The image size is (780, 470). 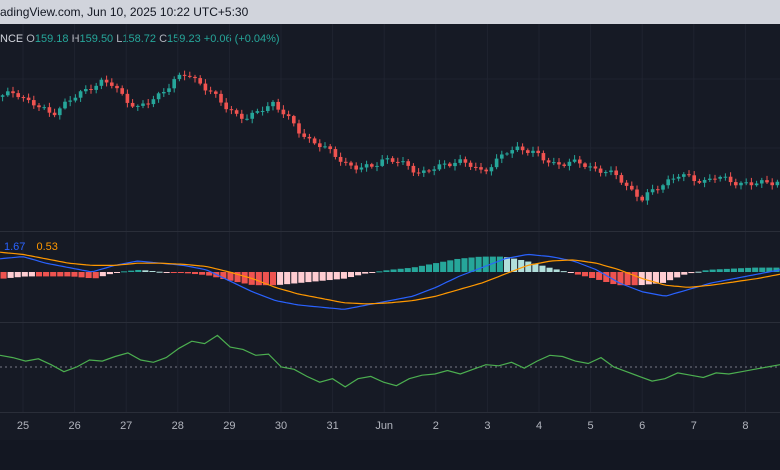 What do you see at coordinates (390, 424) in the screenshot?
I see `time-axis: 25 26 27 28 29 30 31 Jun 2 3 4 5 6 7 8` at bounding box center [390, 424].